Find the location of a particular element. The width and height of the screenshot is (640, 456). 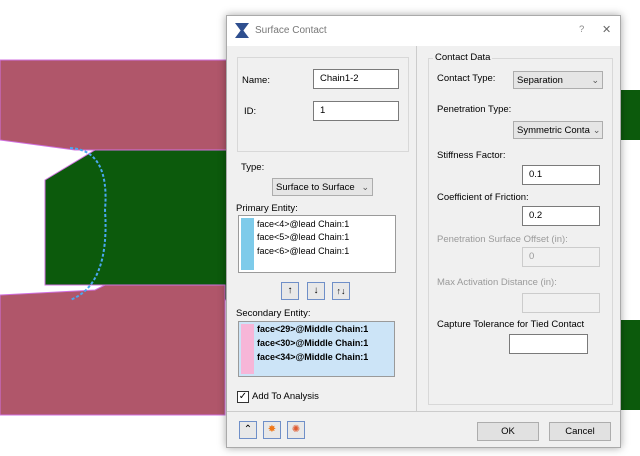

secondary-color-strip is located at coordinates (247, 349).